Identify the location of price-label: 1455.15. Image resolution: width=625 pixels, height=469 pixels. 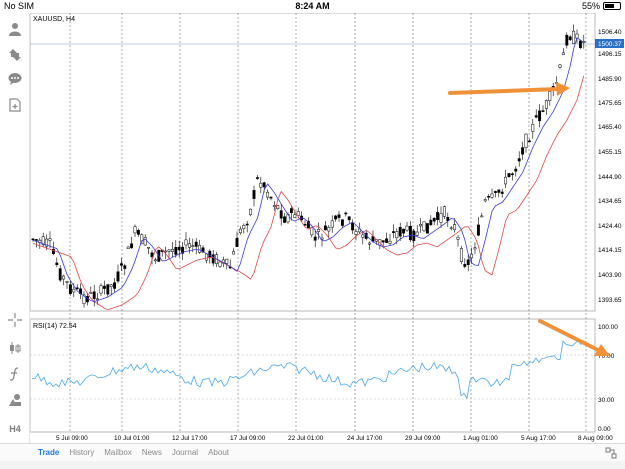
(610, 152).